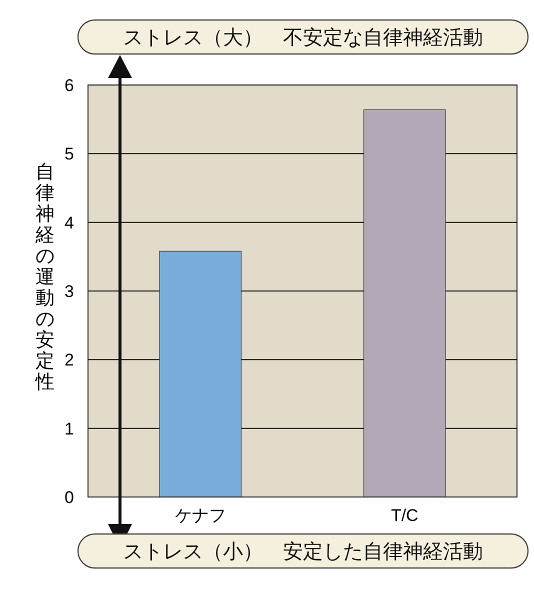 This screenshot has width=534, height=598. Describe the element at coordinates (69, 222) in the screenshot. I see `y-tick-label: 4` at that location.